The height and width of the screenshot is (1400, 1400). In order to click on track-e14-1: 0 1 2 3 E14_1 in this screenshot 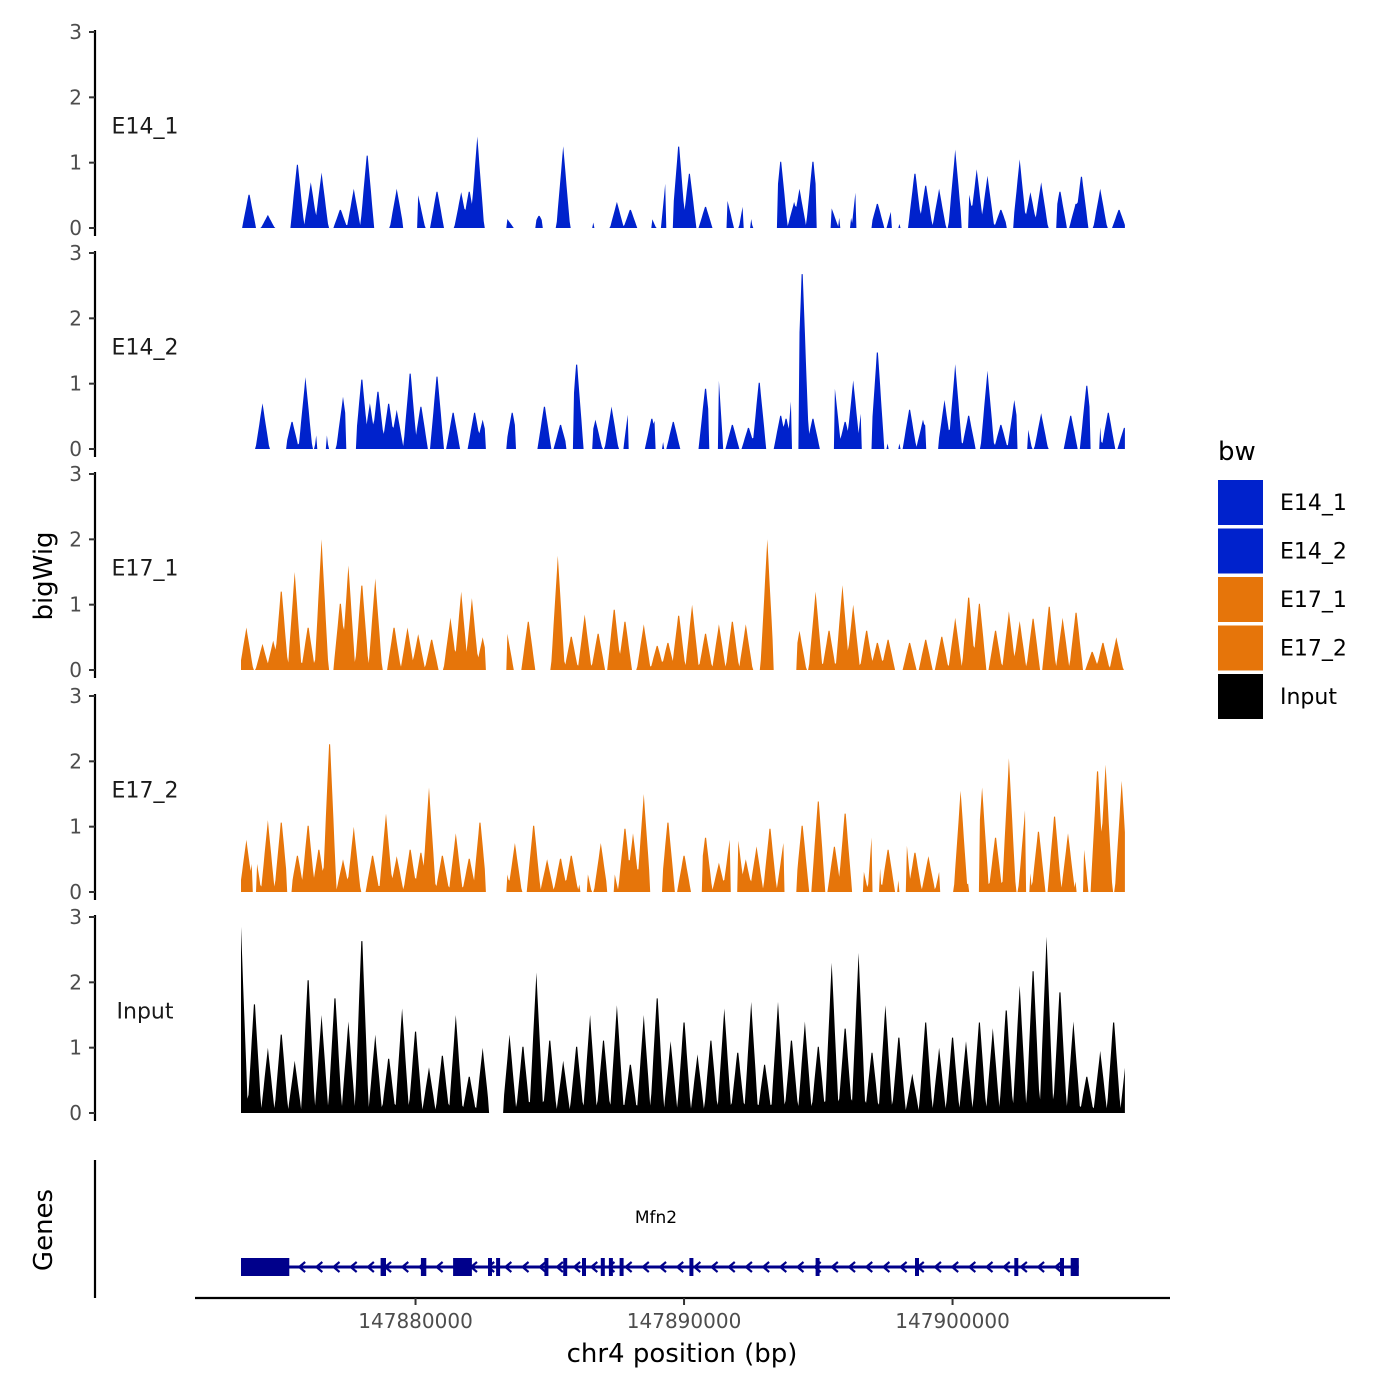, I will do `click(597, 130)`.